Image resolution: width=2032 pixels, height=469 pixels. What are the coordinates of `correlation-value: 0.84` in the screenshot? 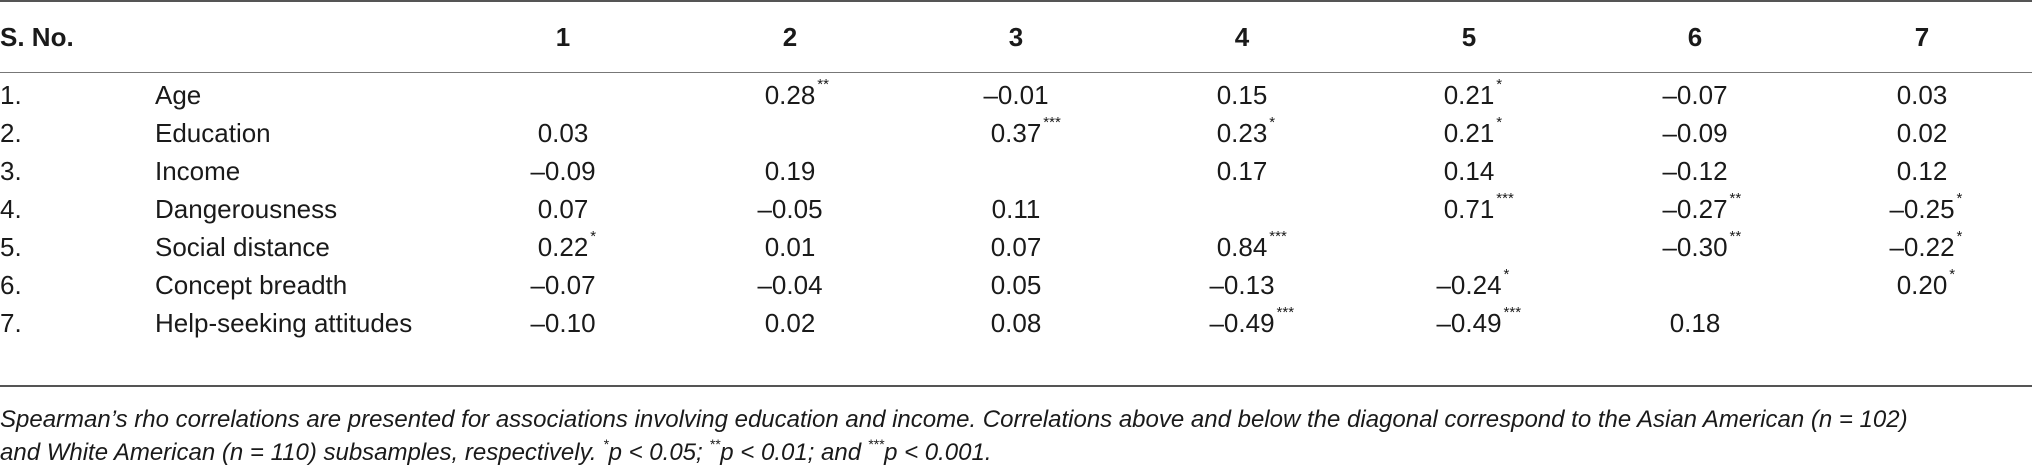 It's located at (1242, 247).